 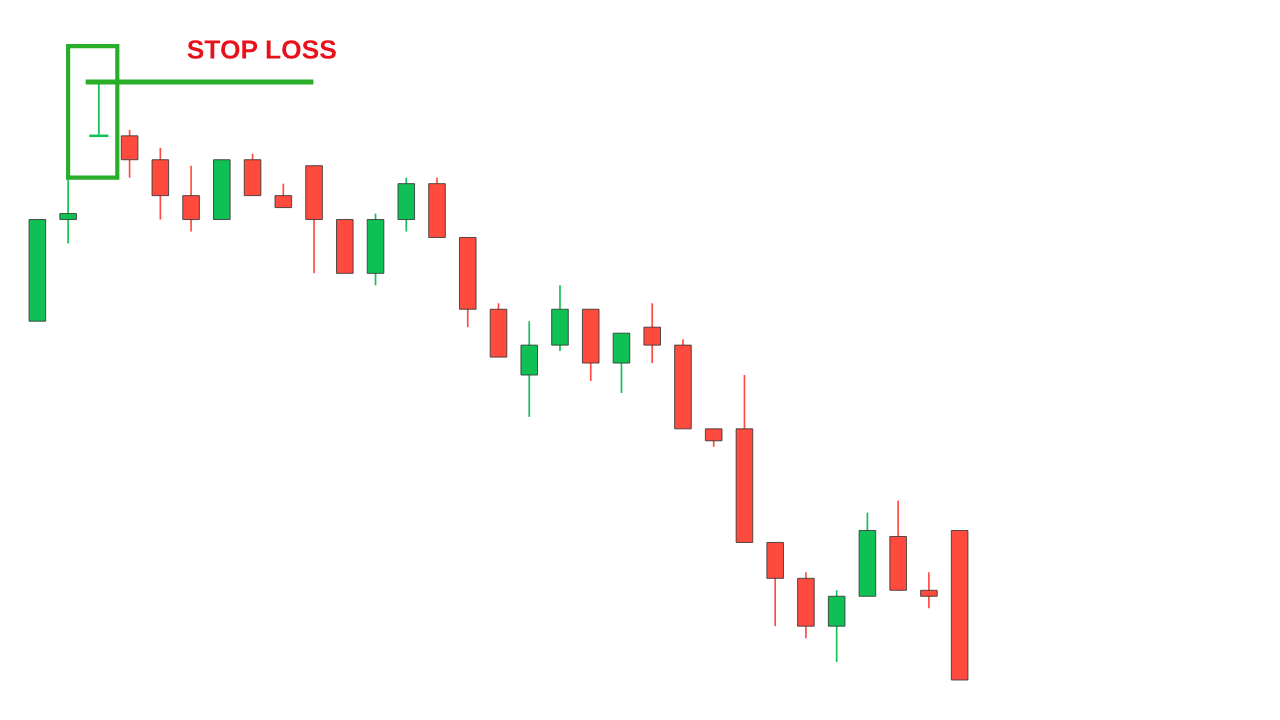 I want to click on ref-line-label: STOP LOSS, so click(x=261, y=49).